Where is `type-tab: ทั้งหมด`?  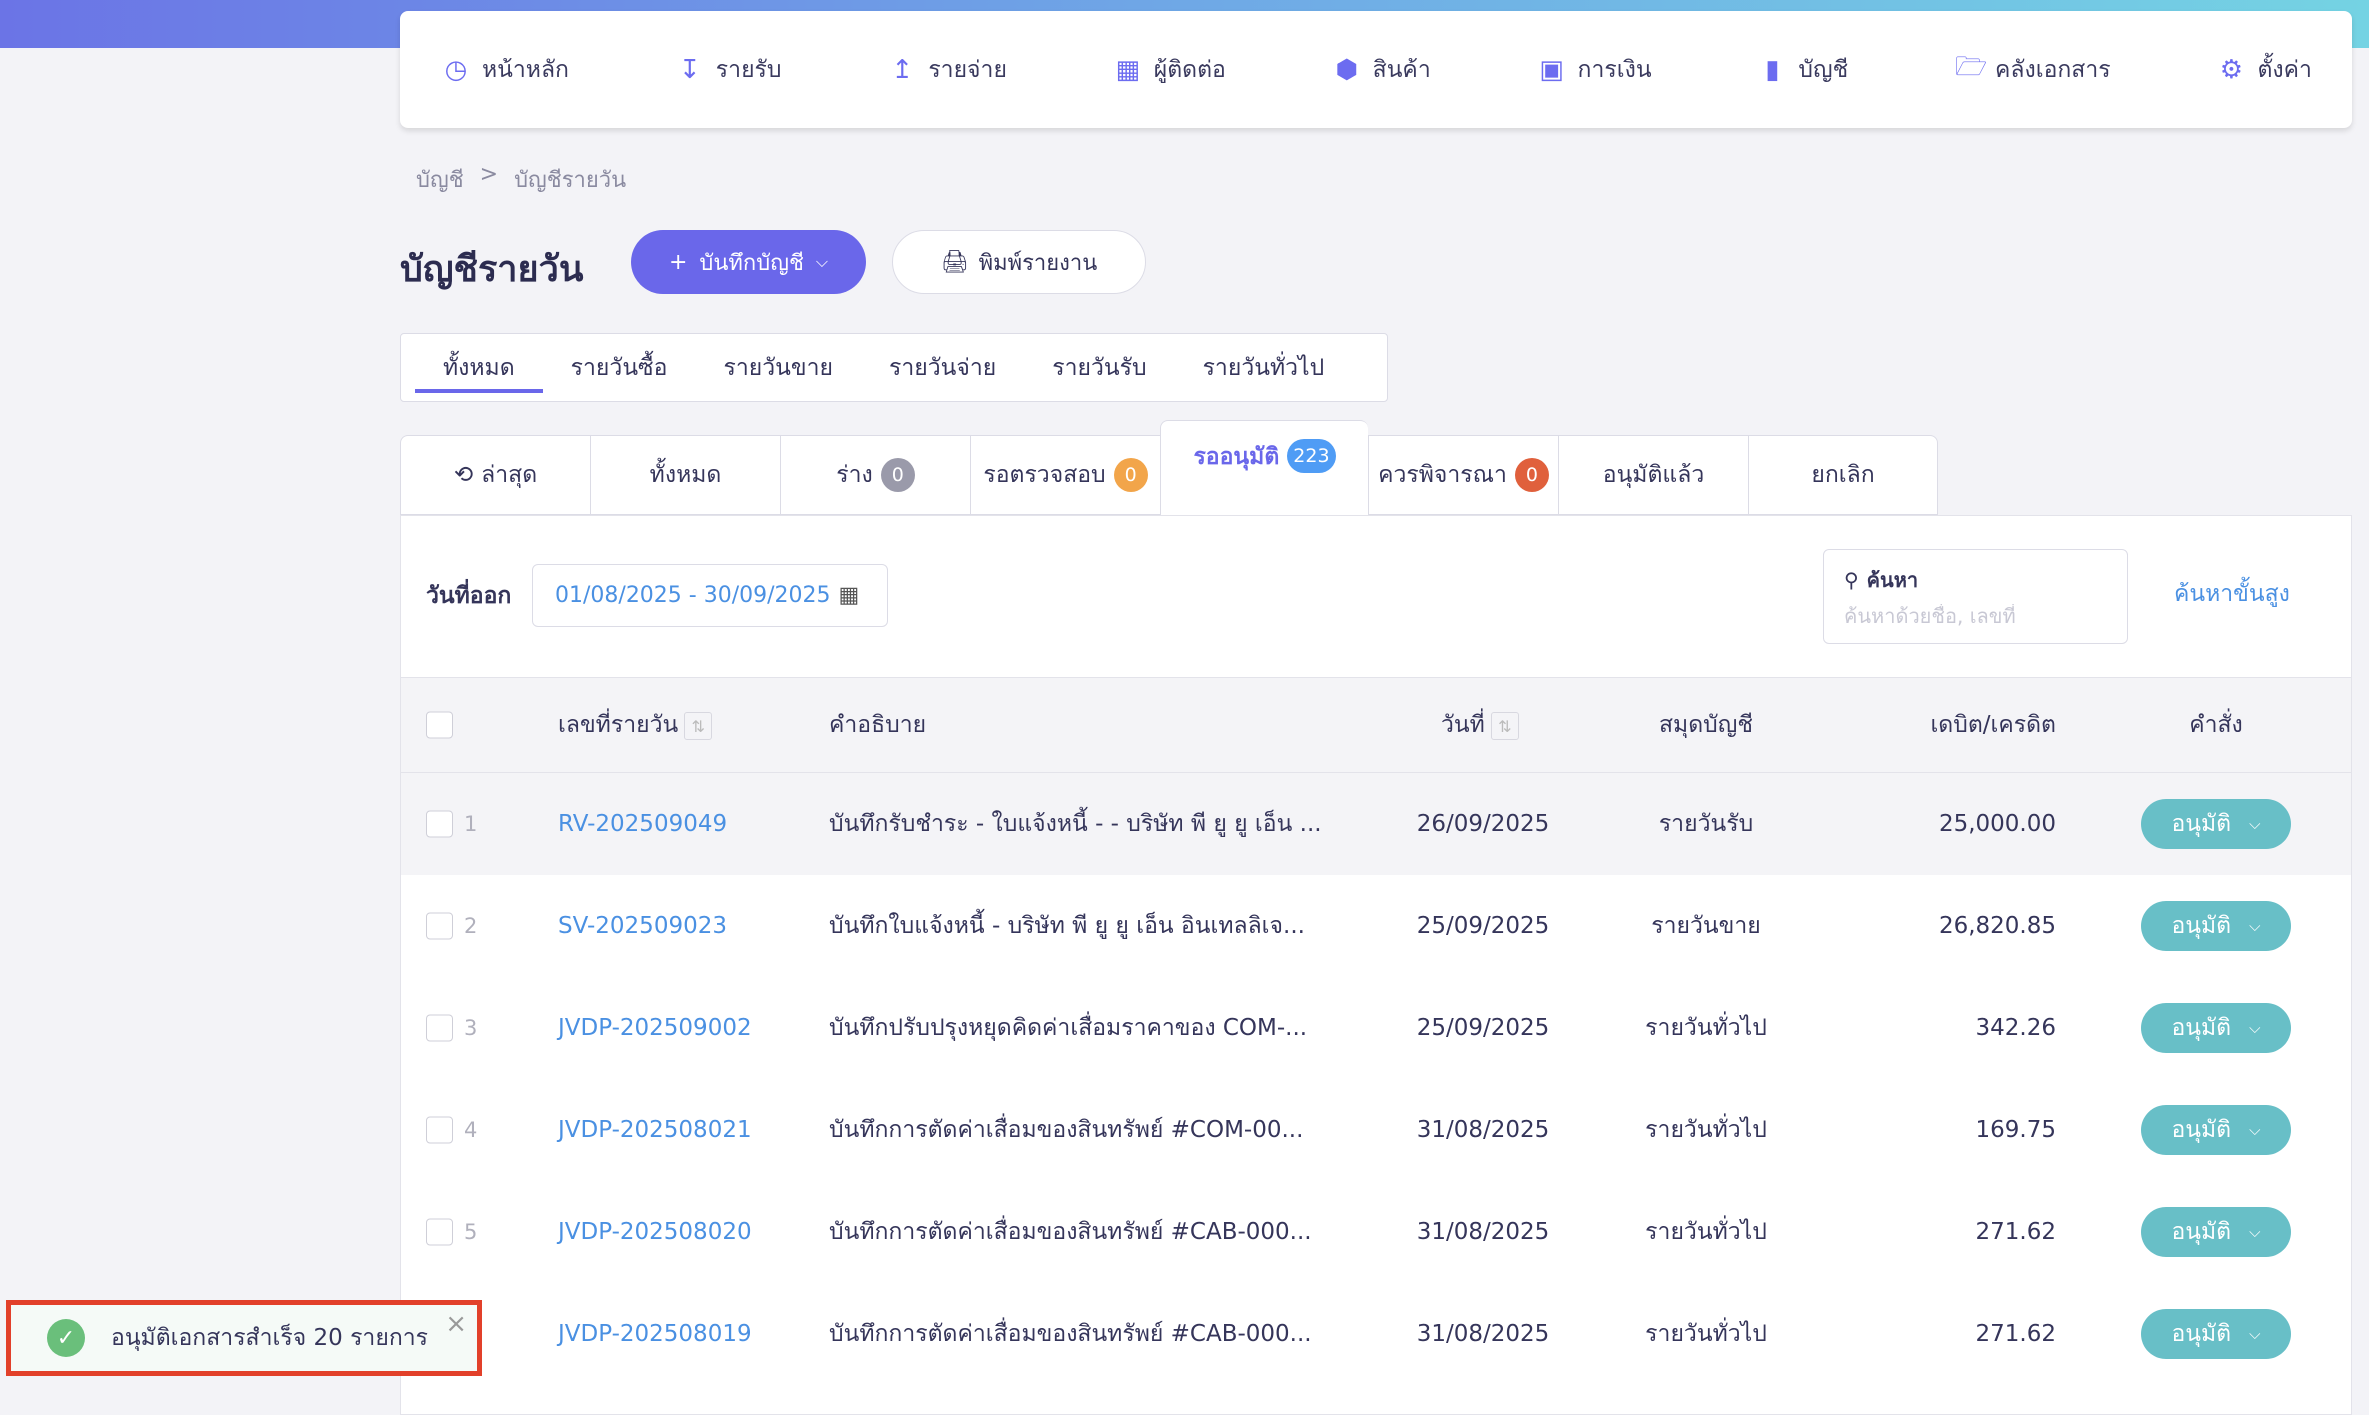 type-tab: ทั้งหมด is located at coordinates (479, 367).